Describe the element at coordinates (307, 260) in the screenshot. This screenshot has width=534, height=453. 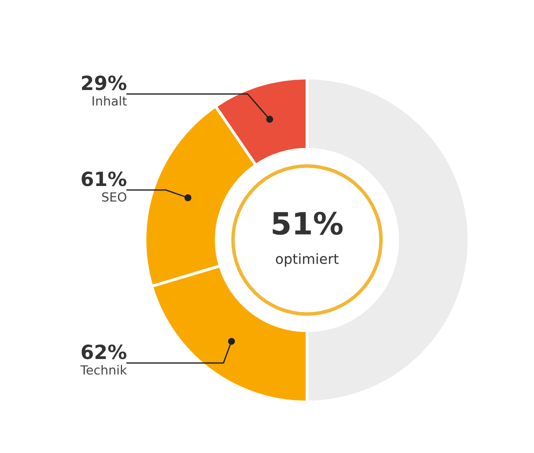
I see `text: optimiert` at that location.